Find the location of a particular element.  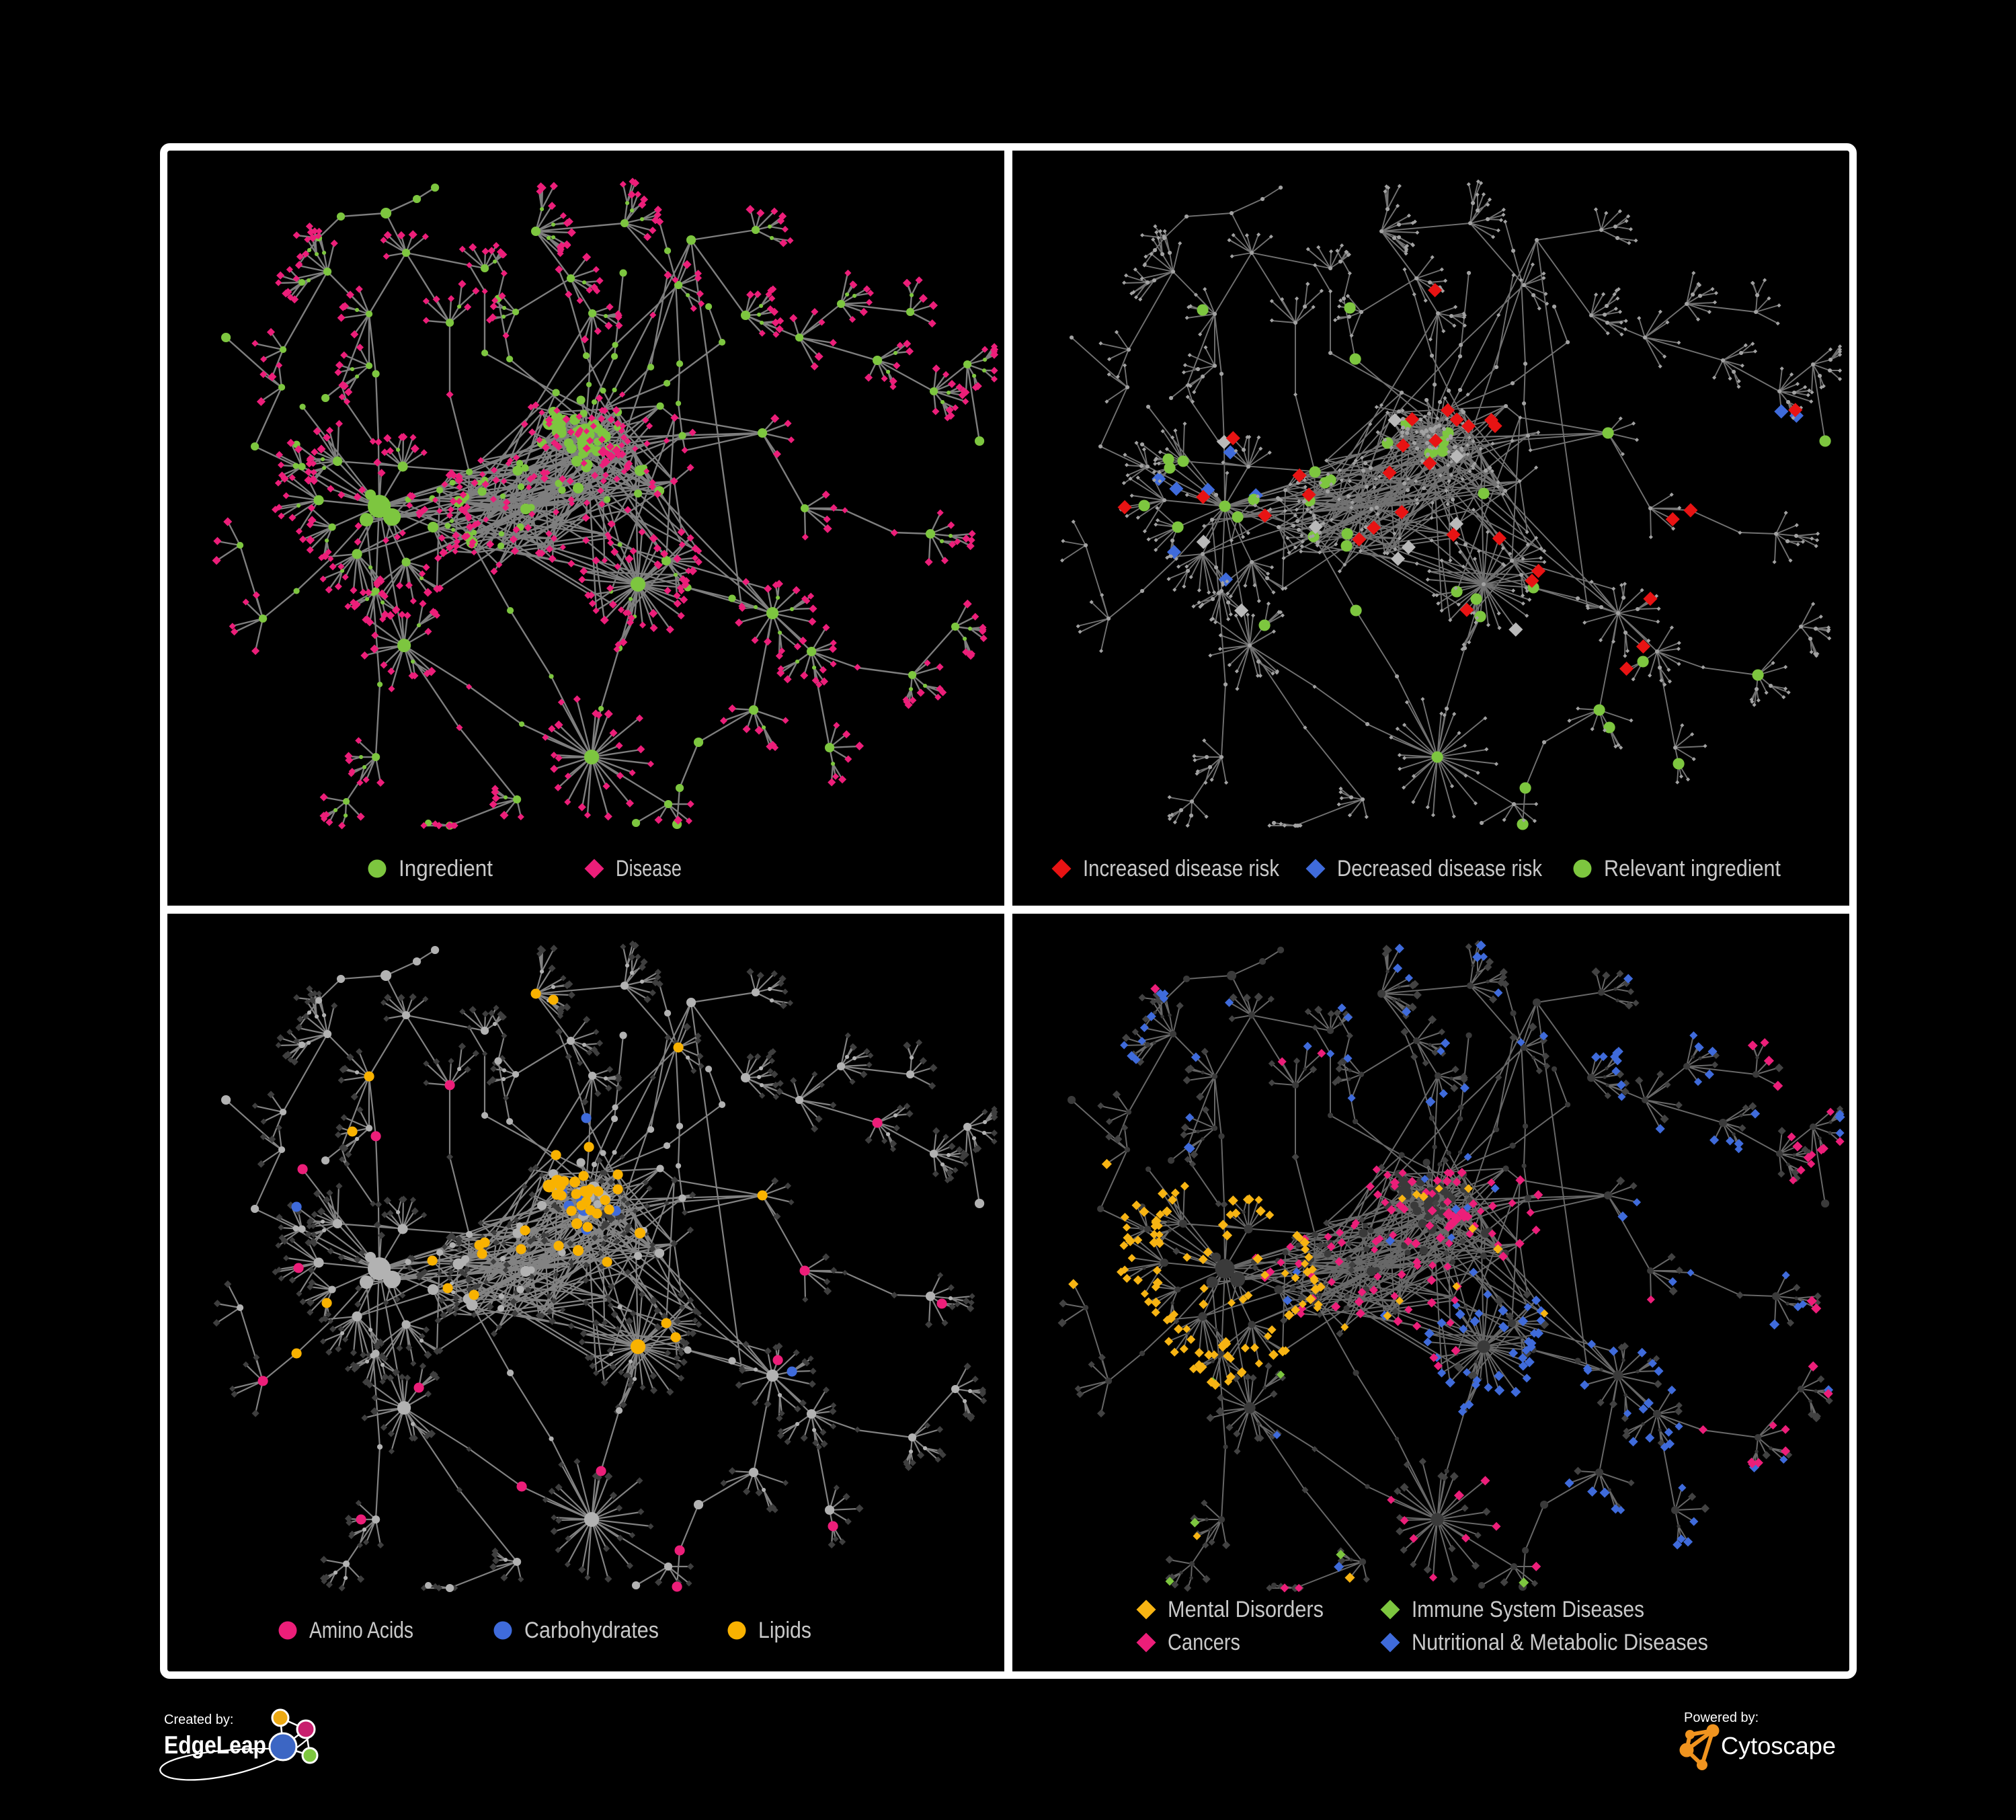

svg-text: Carbohydrates is located at coordinates (591, 1630).